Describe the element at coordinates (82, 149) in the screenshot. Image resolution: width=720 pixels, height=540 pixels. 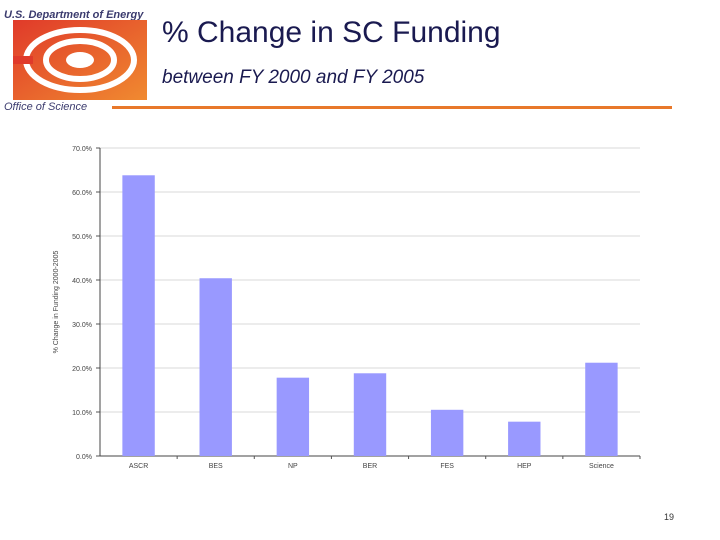
I see `y-tick-label: 70.0%` at that location.